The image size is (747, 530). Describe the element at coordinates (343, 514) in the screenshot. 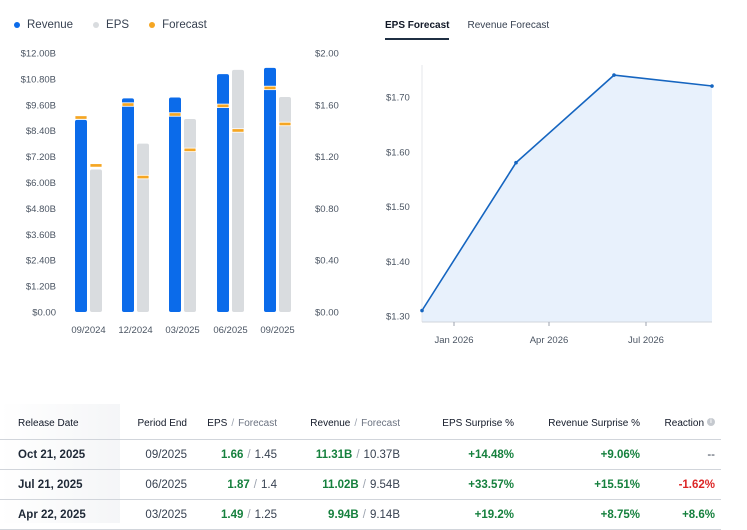

I see `revenue-actual: 9.94B` at that location.